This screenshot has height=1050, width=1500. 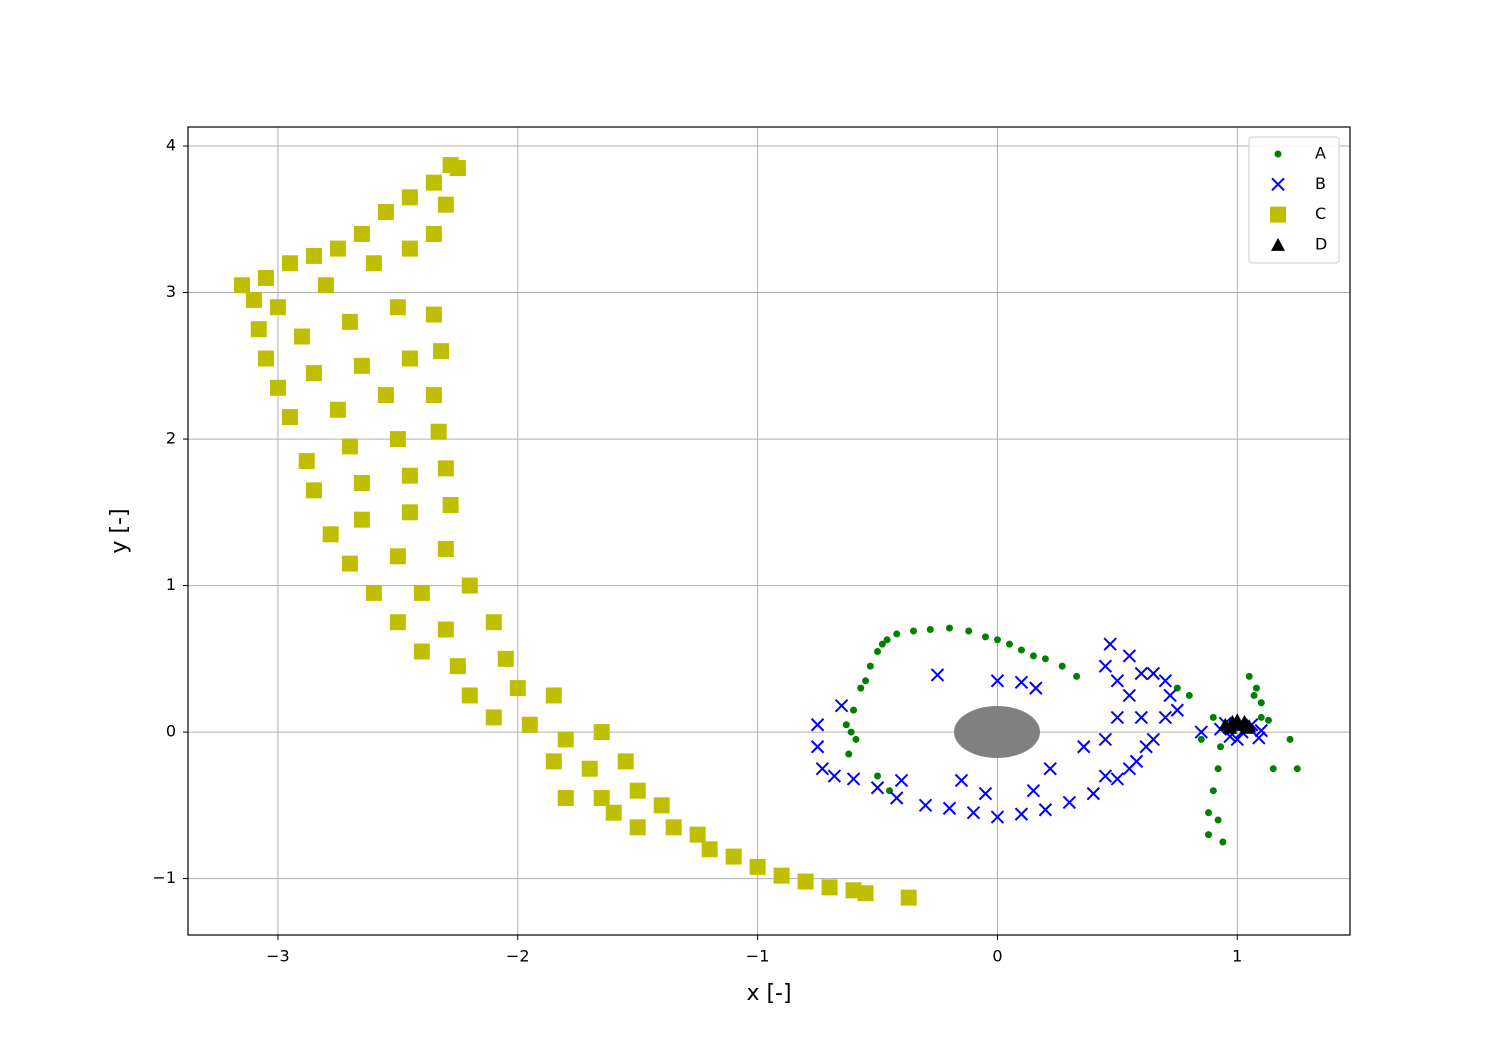 I want to click on y-tick-label: 0, so click(x=171, y=731).